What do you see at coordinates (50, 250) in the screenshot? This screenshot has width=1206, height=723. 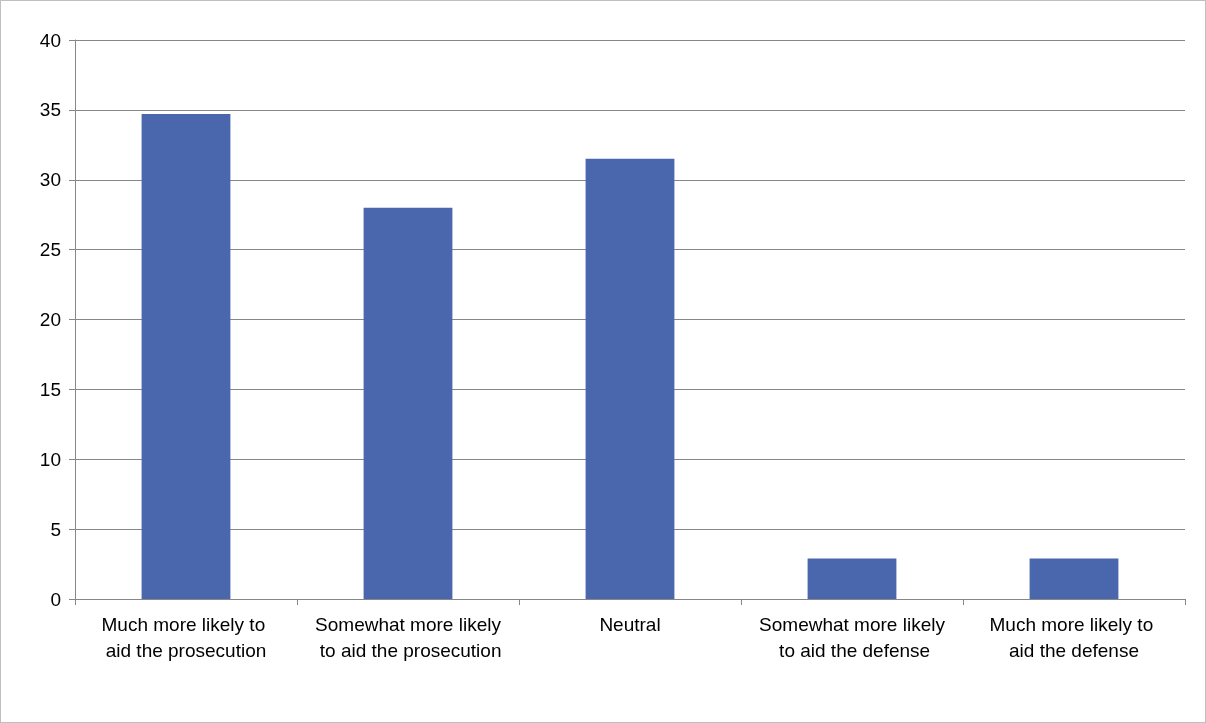 I see `y-tick-label: 25` at bounding box center [50, 250].